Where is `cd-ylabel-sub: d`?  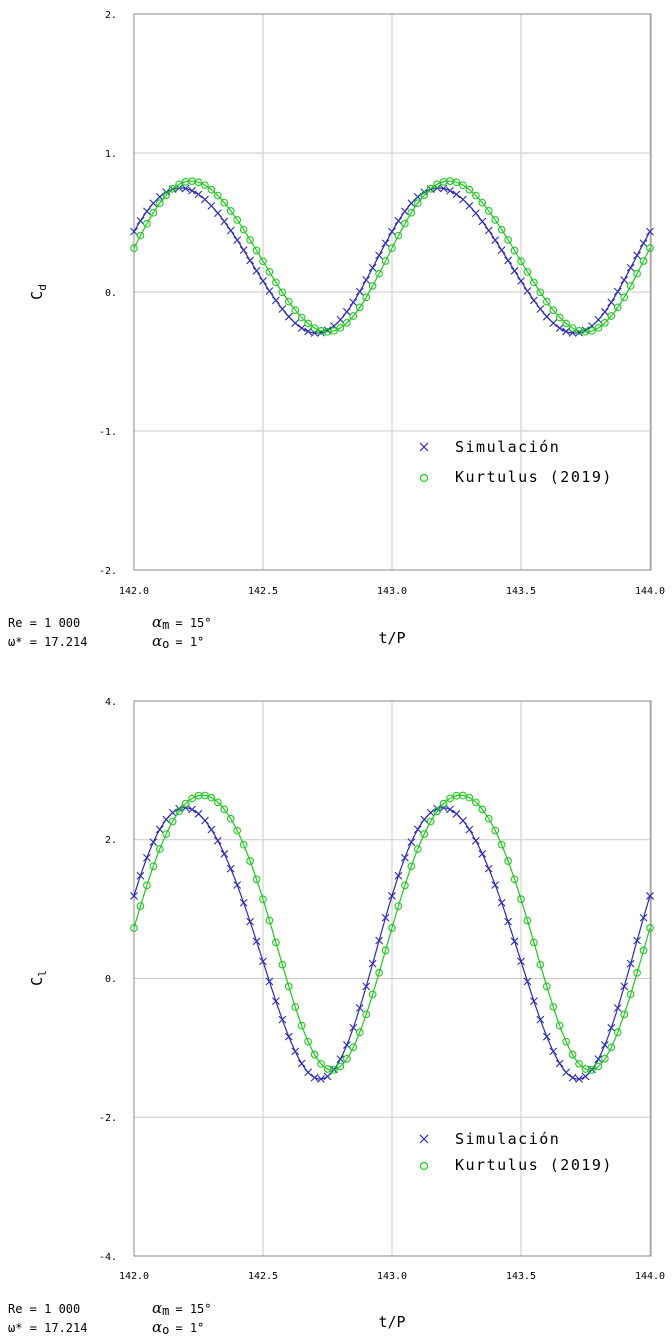 cd-ylabel-sub: d is located at coordinates (42, 287).